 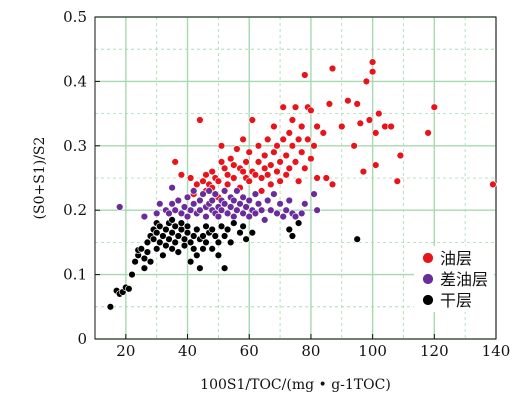 What do you see at coordinates (372, 351) in the screenshot?
I see `x-tick-label: 100` at bounding box center [372, 351].